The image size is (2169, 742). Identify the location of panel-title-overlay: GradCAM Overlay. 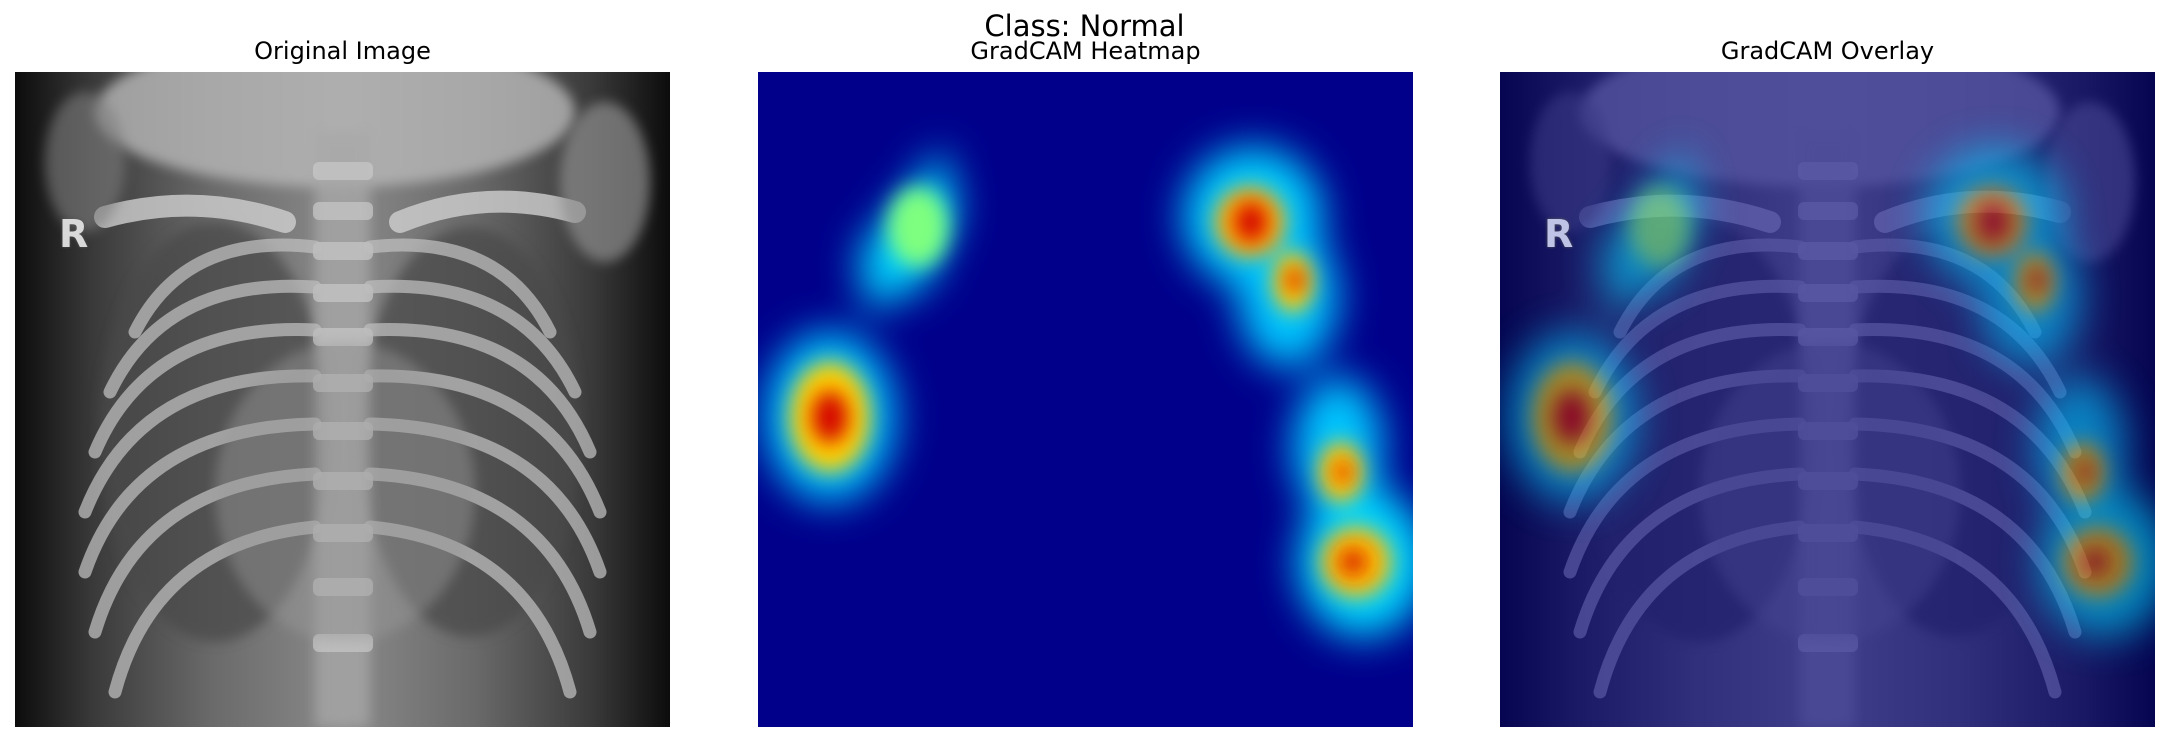
(1827, 51).